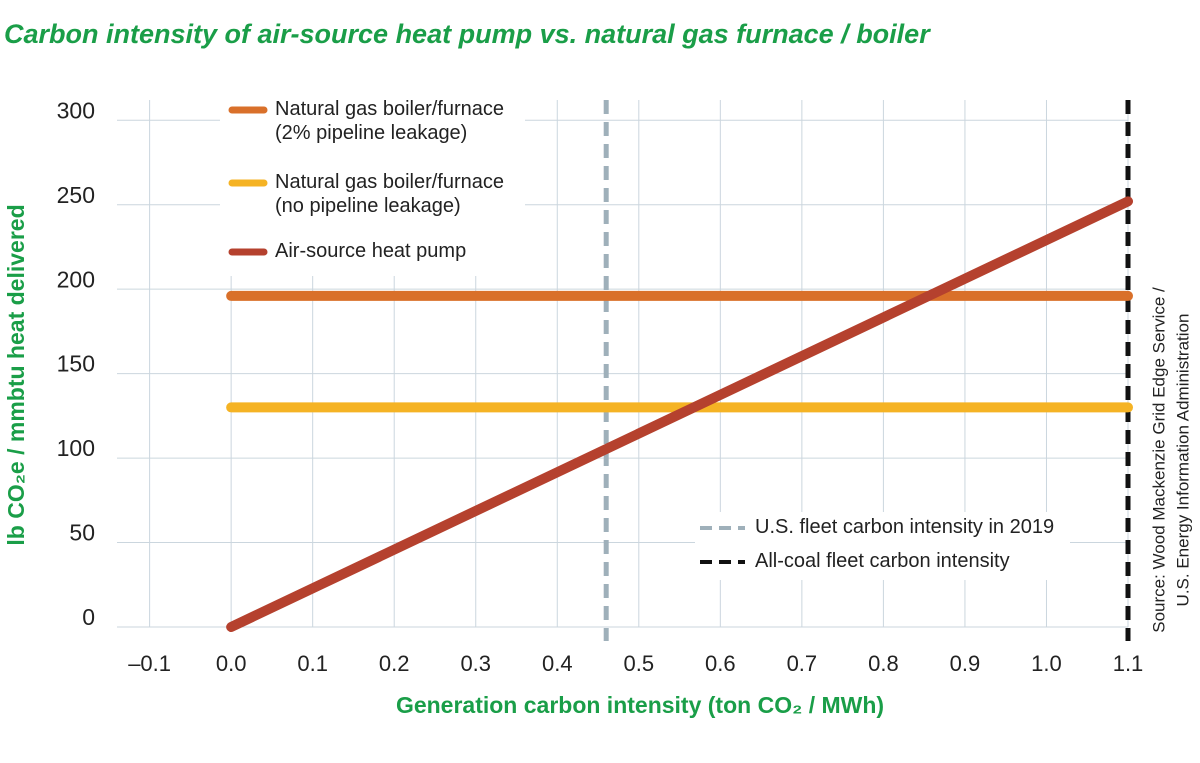 Image resolution: width=1200 pixels, height=763 pixels. I want to click on y-tick-label: 250, so click(76, 195).